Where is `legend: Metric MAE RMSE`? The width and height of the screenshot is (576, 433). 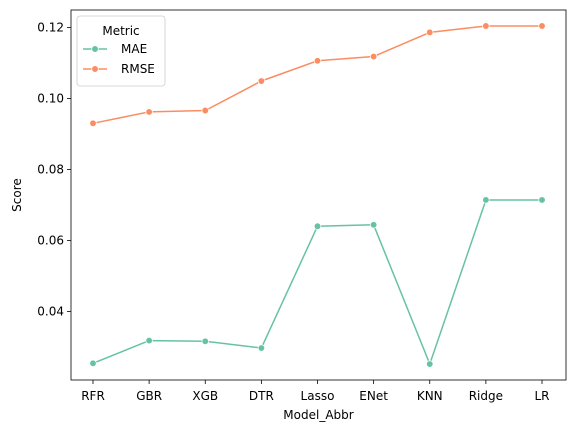 legend: Metric MAE RMSE is located at coordinates (121, 51).